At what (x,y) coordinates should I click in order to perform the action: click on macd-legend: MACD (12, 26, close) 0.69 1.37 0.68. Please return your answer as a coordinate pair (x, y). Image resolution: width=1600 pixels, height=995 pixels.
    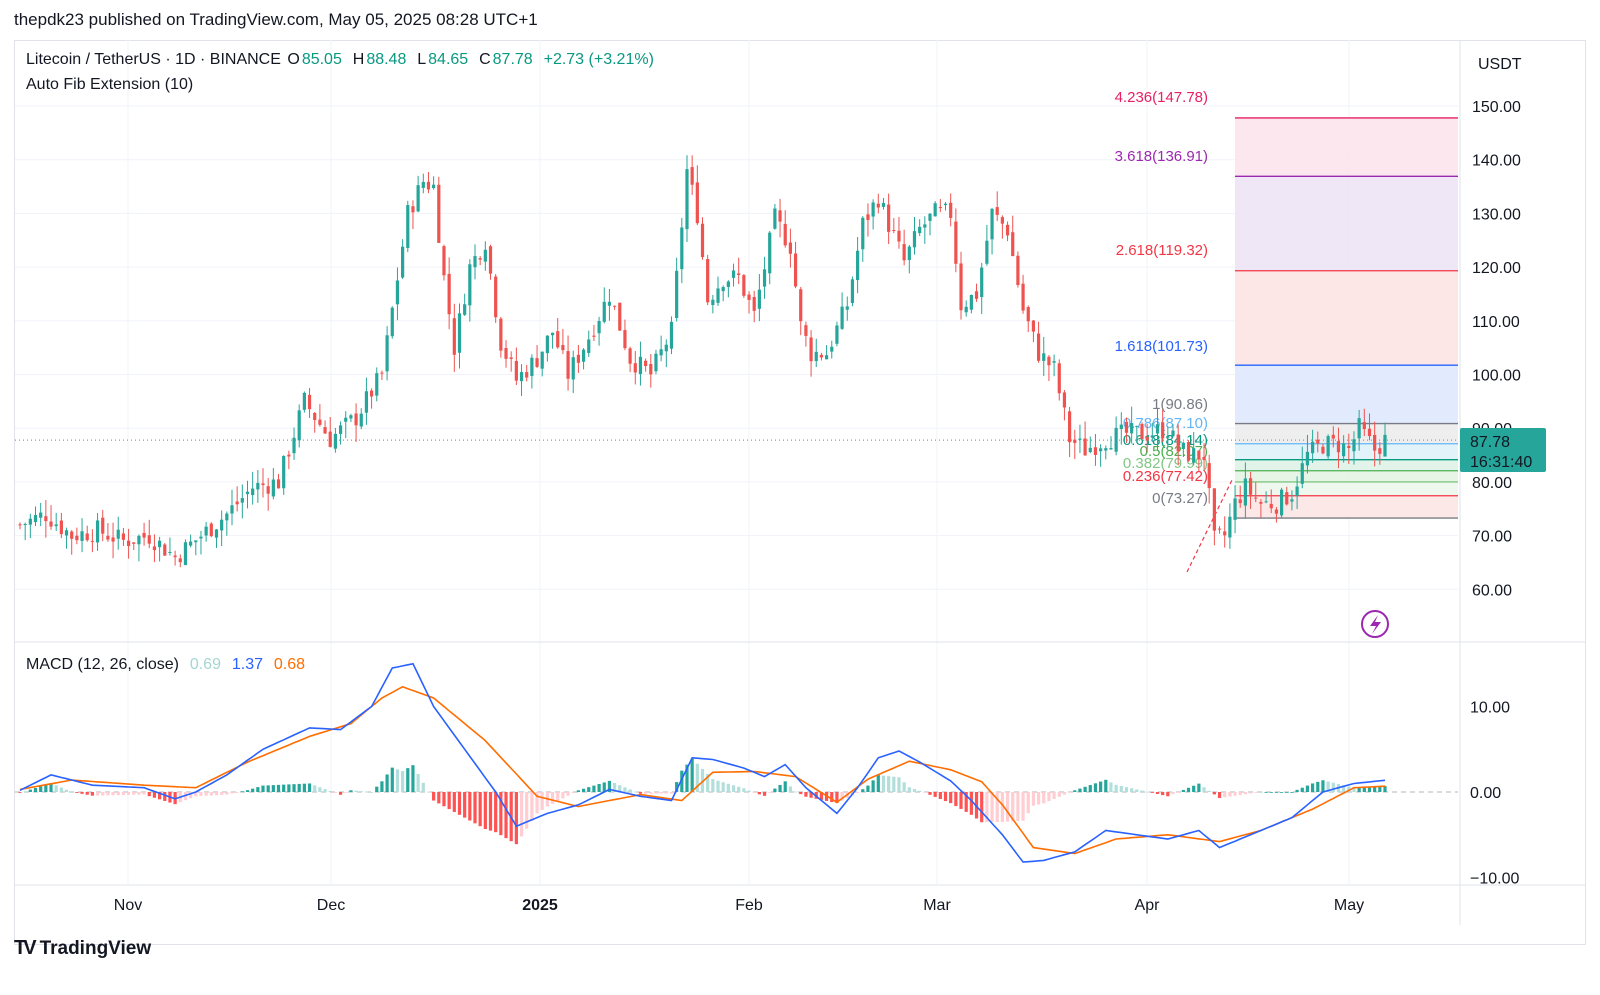
    Looking at the image, I should click on (166, 665).